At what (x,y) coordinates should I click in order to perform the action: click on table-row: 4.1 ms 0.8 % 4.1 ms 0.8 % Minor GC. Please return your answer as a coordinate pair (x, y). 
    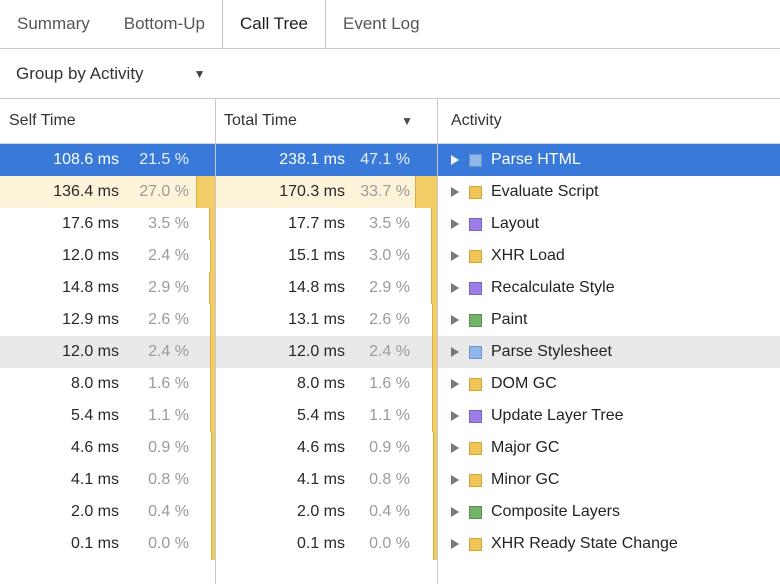
    Looking at the image, I should click on (390, 480).